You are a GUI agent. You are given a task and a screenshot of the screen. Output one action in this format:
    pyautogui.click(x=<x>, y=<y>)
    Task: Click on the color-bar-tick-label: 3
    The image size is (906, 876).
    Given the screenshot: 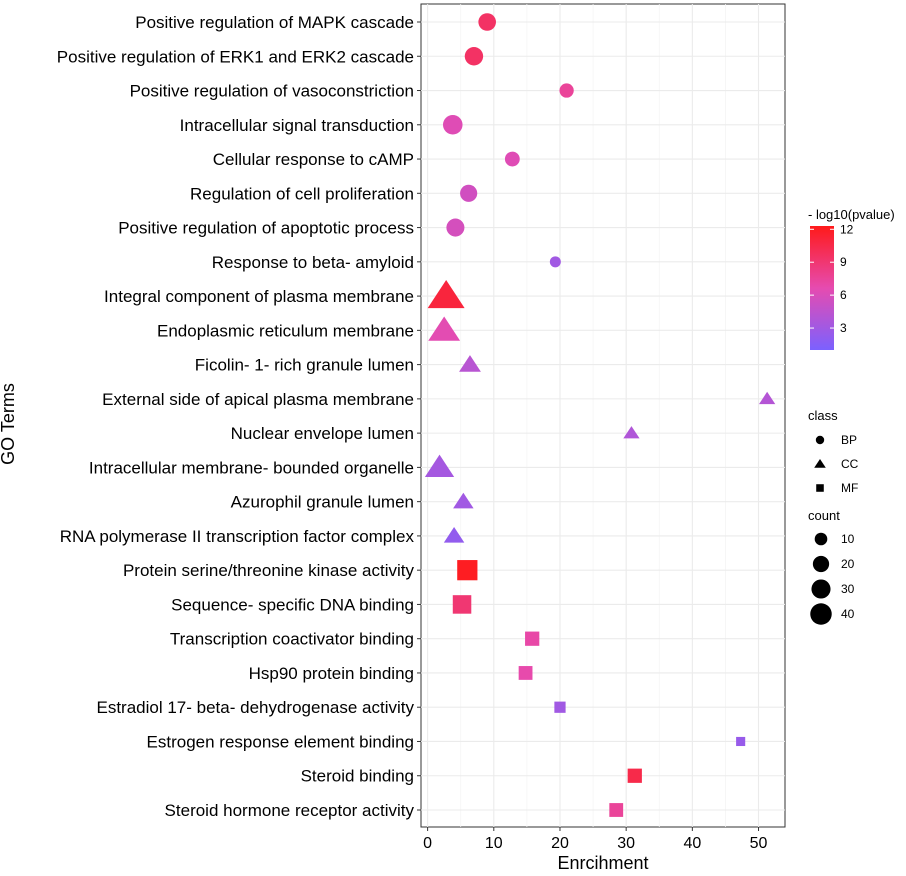 What is the action you would take?
    pyautogui.click(x=843, y=328)
    